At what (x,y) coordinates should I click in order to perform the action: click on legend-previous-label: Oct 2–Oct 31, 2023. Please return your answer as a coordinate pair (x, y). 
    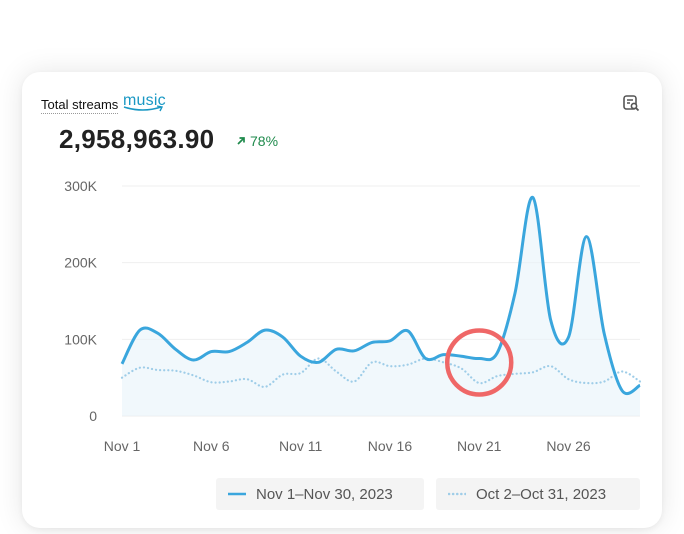
    Looking at the image, I should click on (541, 494).